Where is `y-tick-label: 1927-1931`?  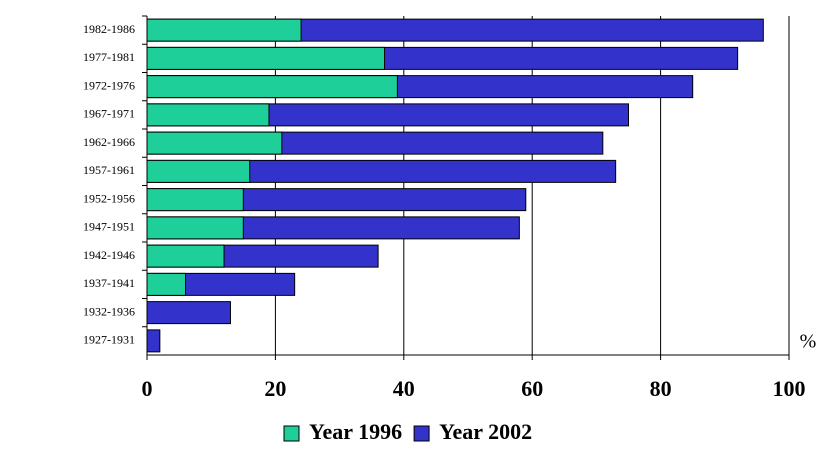 y-tick-label: 1927-1931 is located at coordinates (109, 340).